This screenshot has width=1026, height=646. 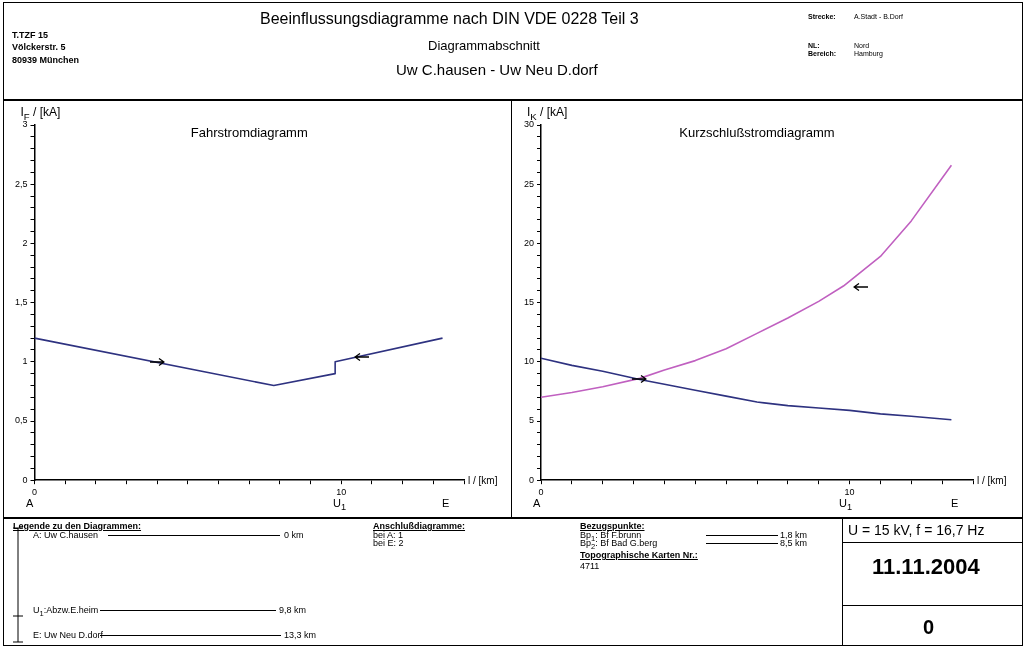 I want to click on text: Topographische Karten Nr.:, so click(x=639, y=555).